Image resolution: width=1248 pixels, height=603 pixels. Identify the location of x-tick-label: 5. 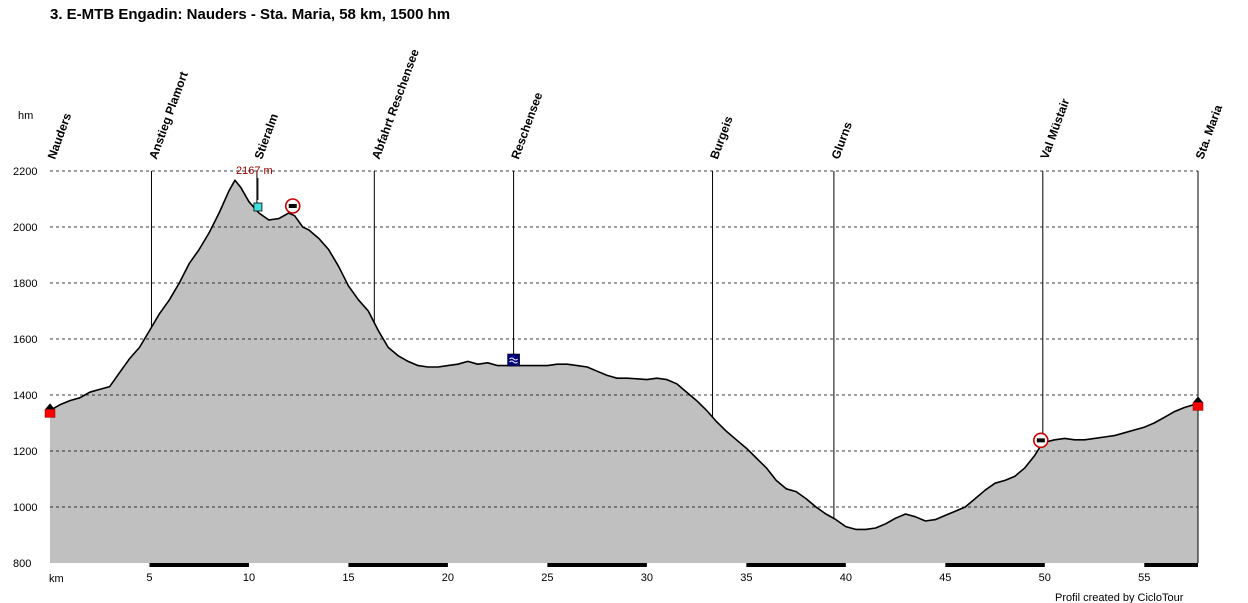
(149, 578).